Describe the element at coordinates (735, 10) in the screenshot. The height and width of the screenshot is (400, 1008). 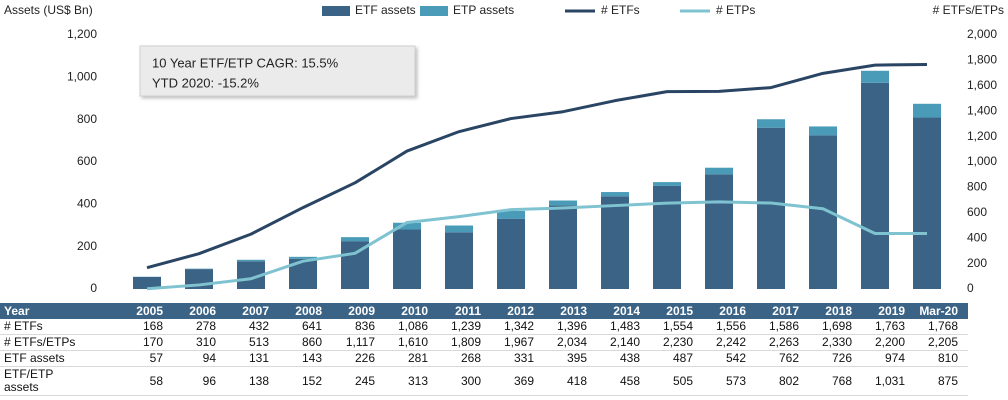
I see `legend-label: # ETPs` at that location.